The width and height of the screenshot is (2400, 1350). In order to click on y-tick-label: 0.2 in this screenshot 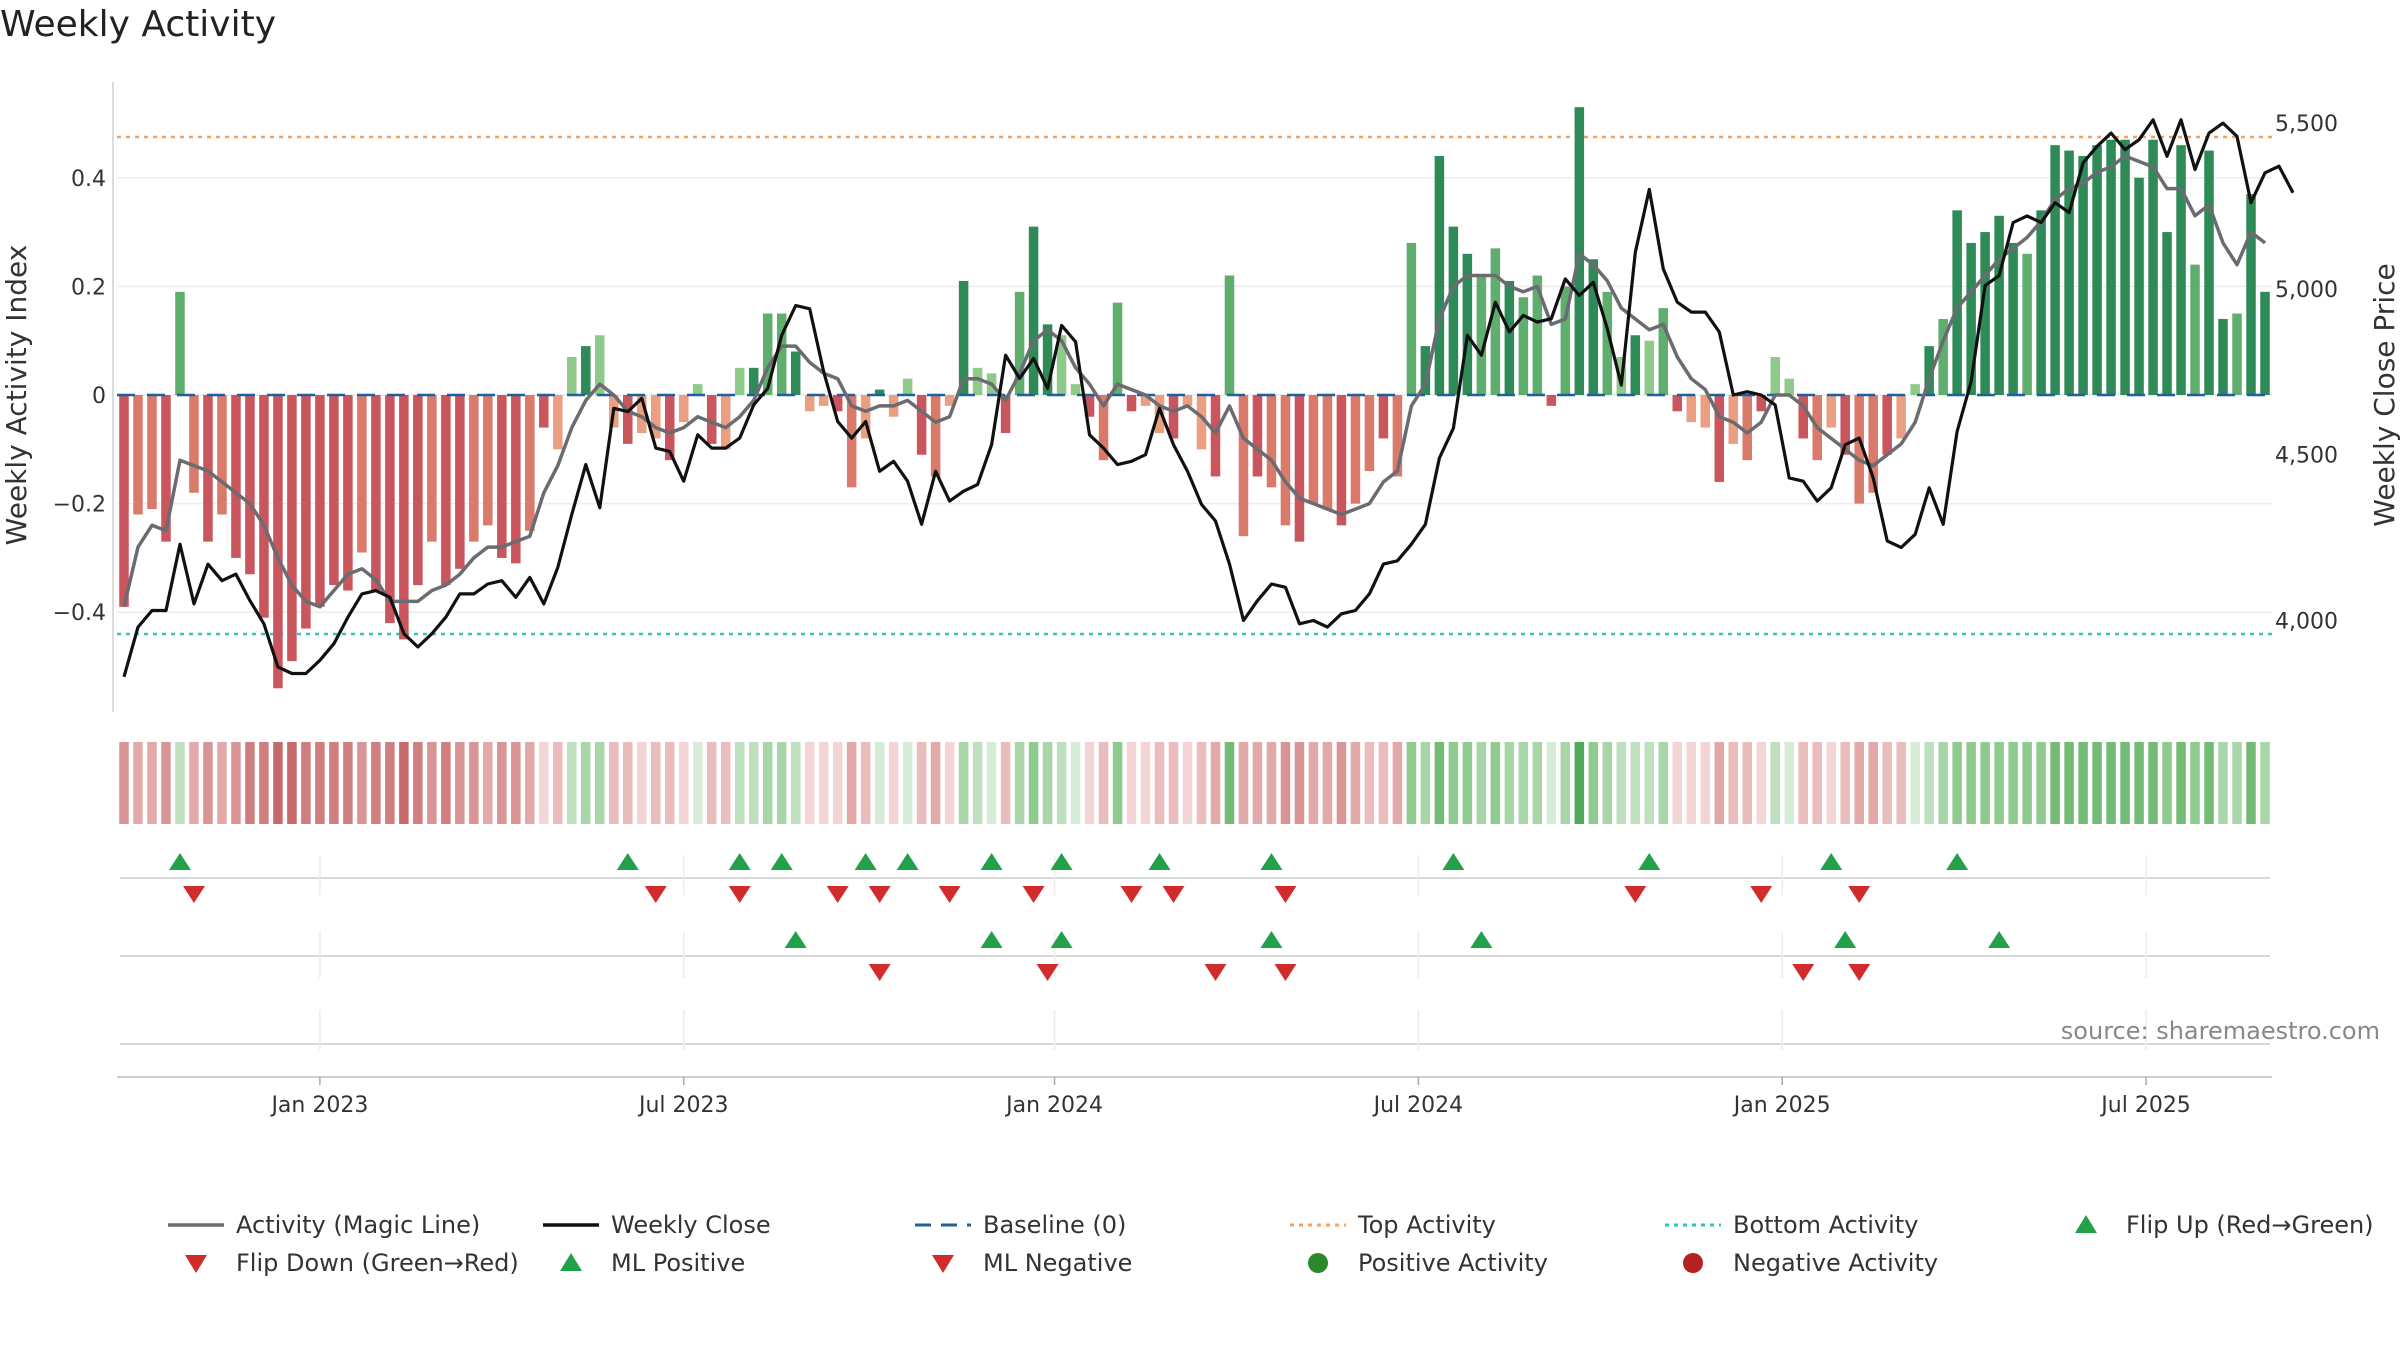, I will do `click(88, 287)`.